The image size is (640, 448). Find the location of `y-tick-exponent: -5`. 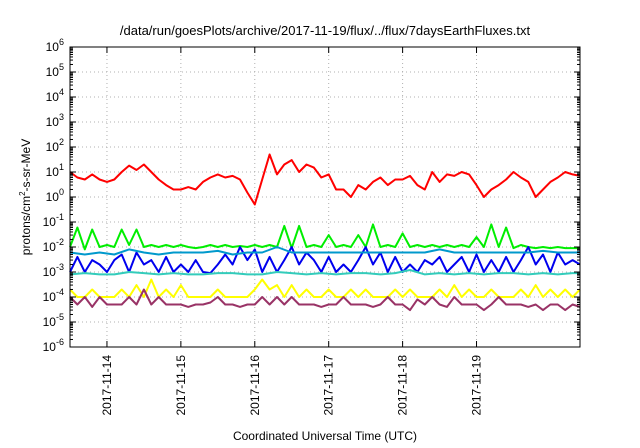

y-tick-exponent: -5 is located at coordinates (60, 317).